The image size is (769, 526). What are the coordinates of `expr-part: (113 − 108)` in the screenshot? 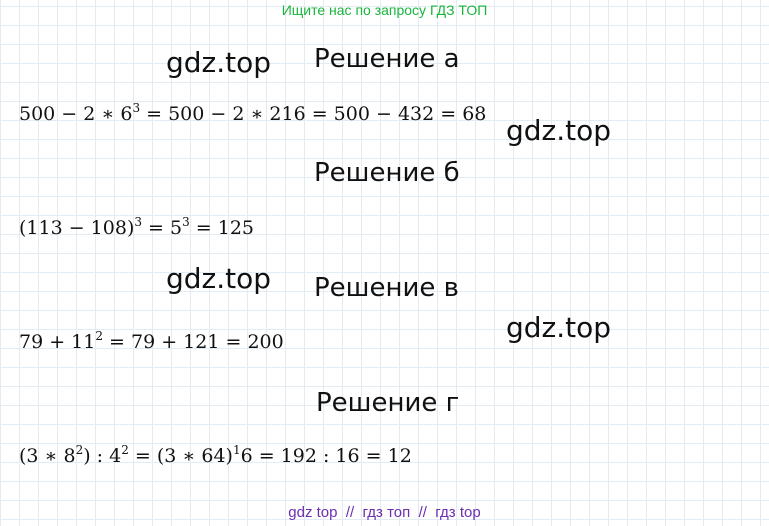 It's located at (77, 228).